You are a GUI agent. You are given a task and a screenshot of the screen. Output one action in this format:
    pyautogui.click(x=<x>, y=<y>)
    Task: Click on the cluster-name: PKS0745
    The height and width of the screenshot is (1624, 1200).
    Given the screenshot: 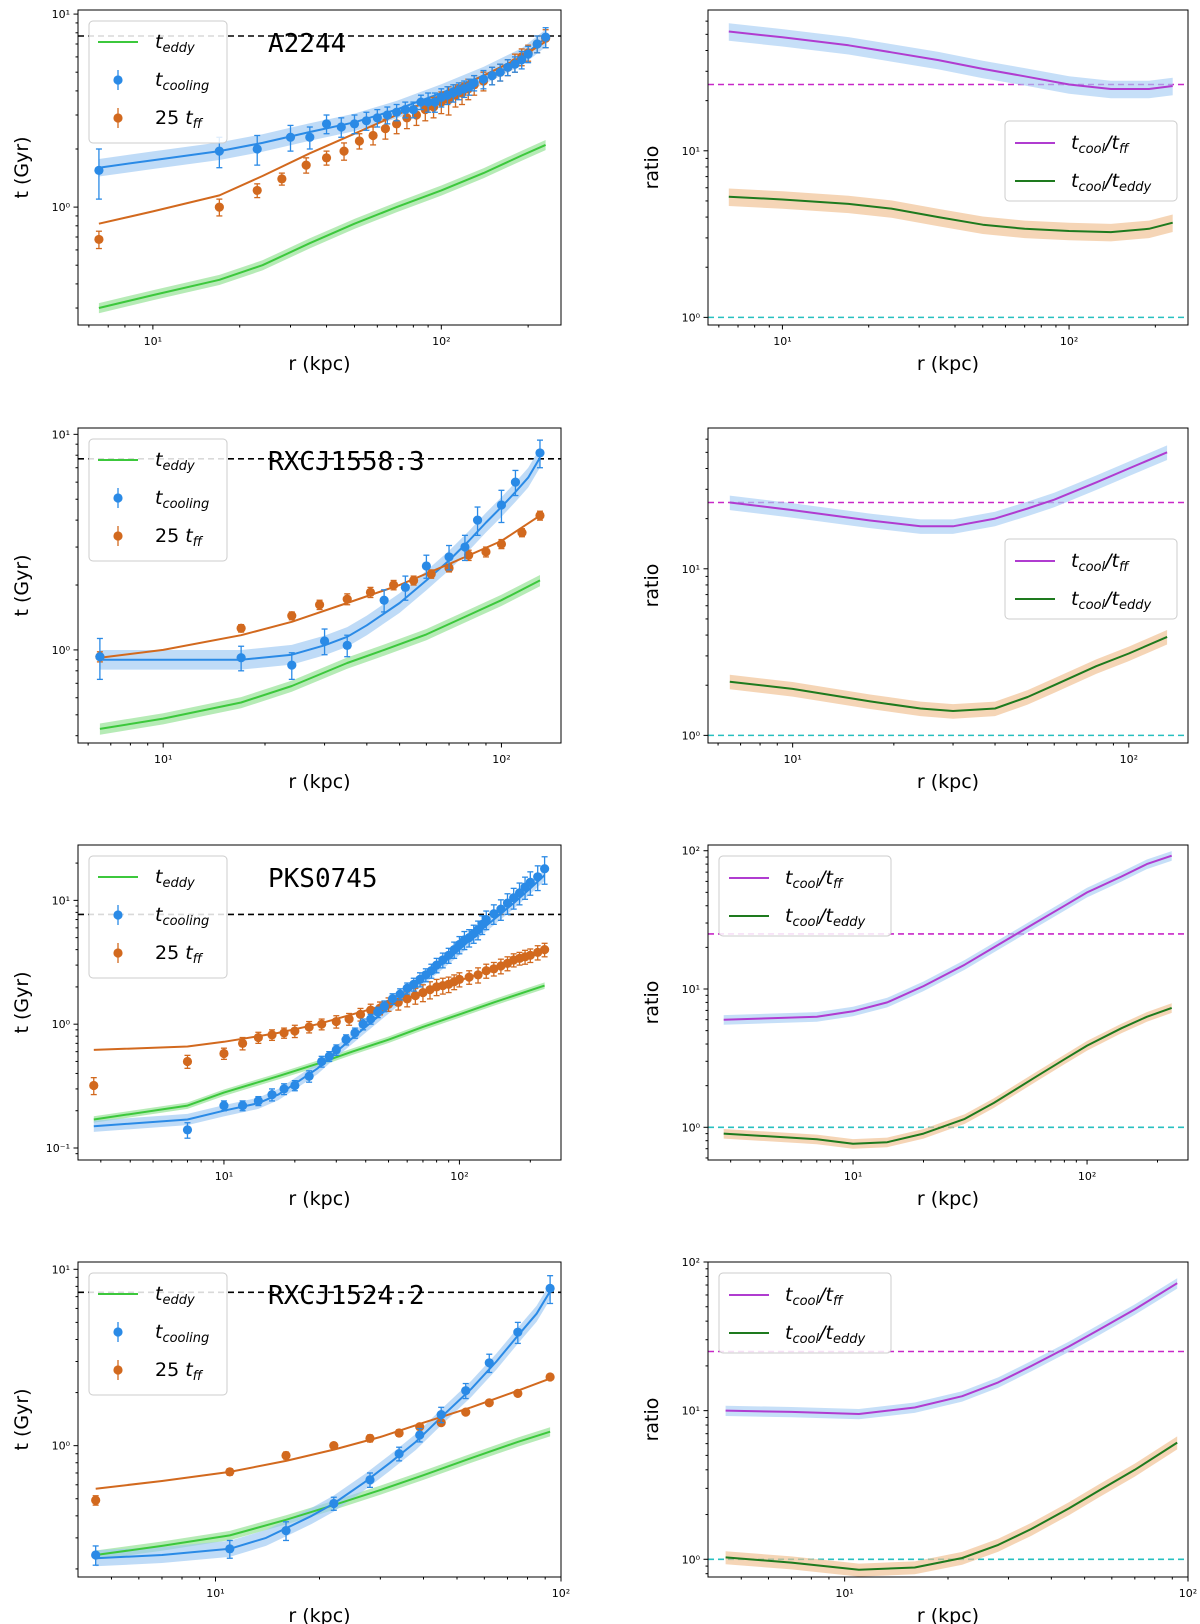 What is the action you would take?
    pyautogui.click(x=323, y=879)
    